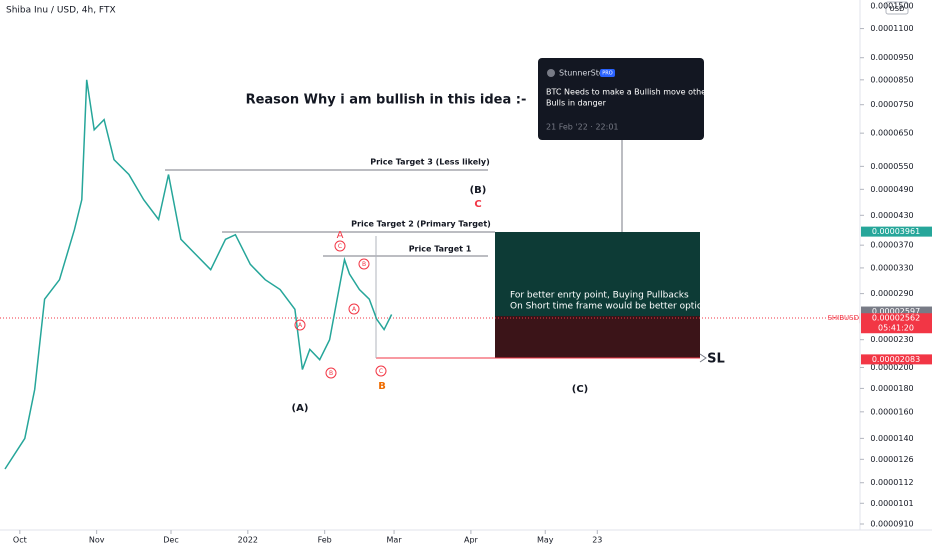  Describe the element at coordinates (891, 104) in the screenshot. I see `y-tick-label: 0.0000750` at that location.